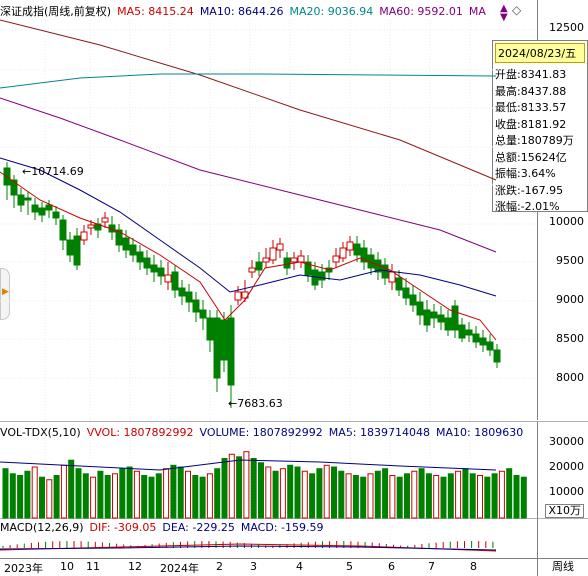 Image resolution: width=588 pixels, height=576 pixels. Describe the element at coordinates (349, 566) in the screenshot. I see `date-label: 5` at that location.